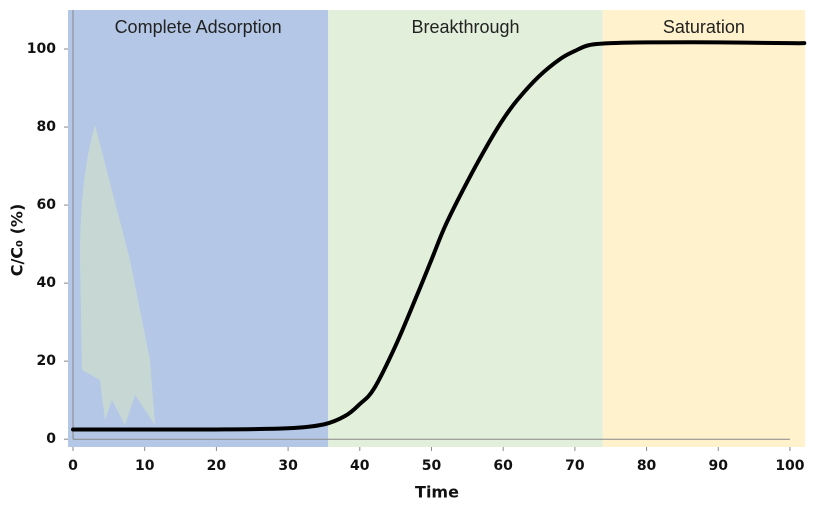 The width and height of the screenshot is (837, 505). What do you see at coordinates (47, 127) in the screenshot?
I see `y-tick-label: 80` at bounding box center [47, 127].